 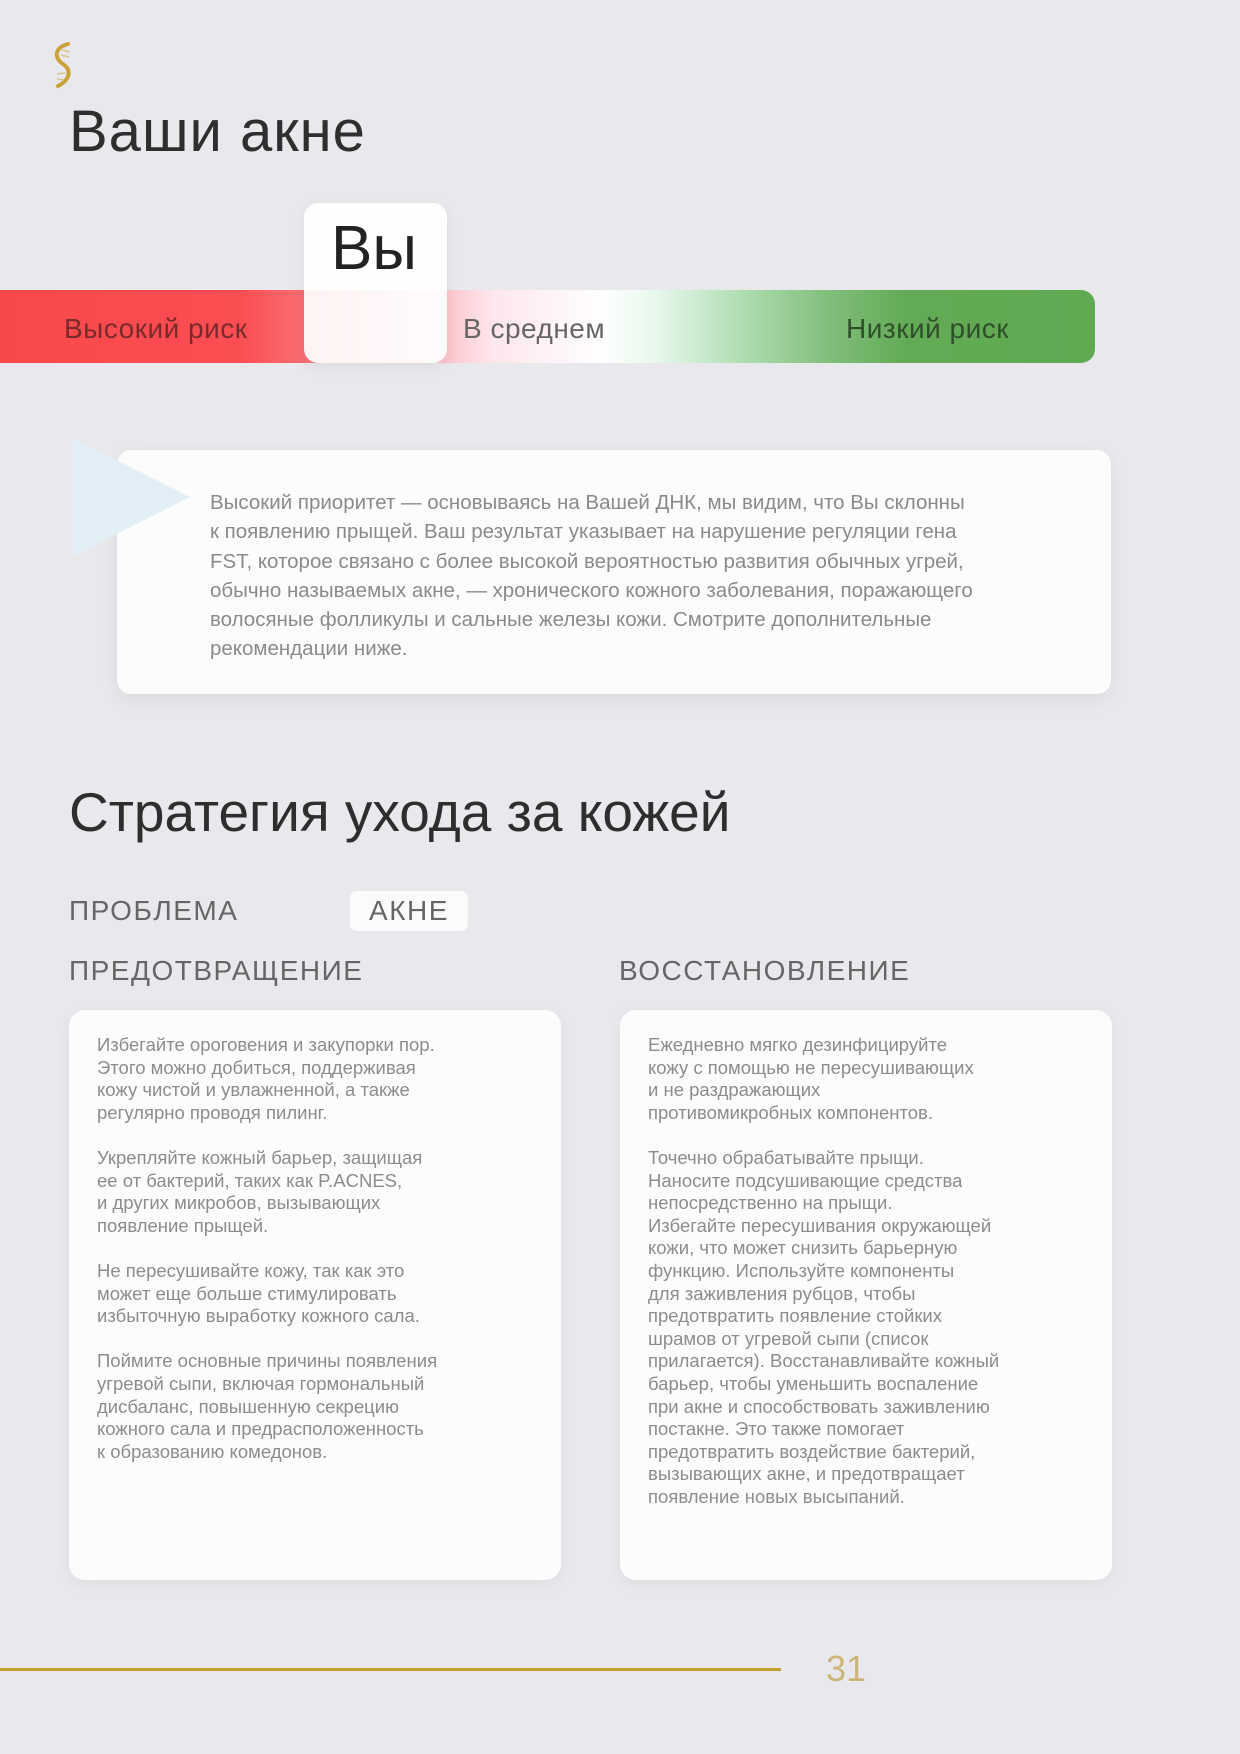 I want to click on play-triangle-icon, so click(x=131, y=497).